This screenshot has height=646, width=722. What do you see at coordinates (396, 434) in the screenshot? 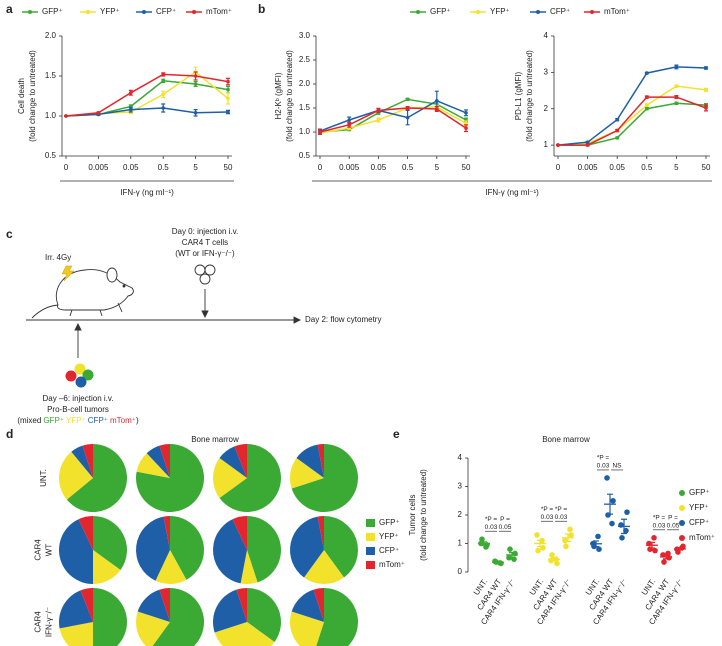
I see `panel-label: e` at bounding box center [396, 434].